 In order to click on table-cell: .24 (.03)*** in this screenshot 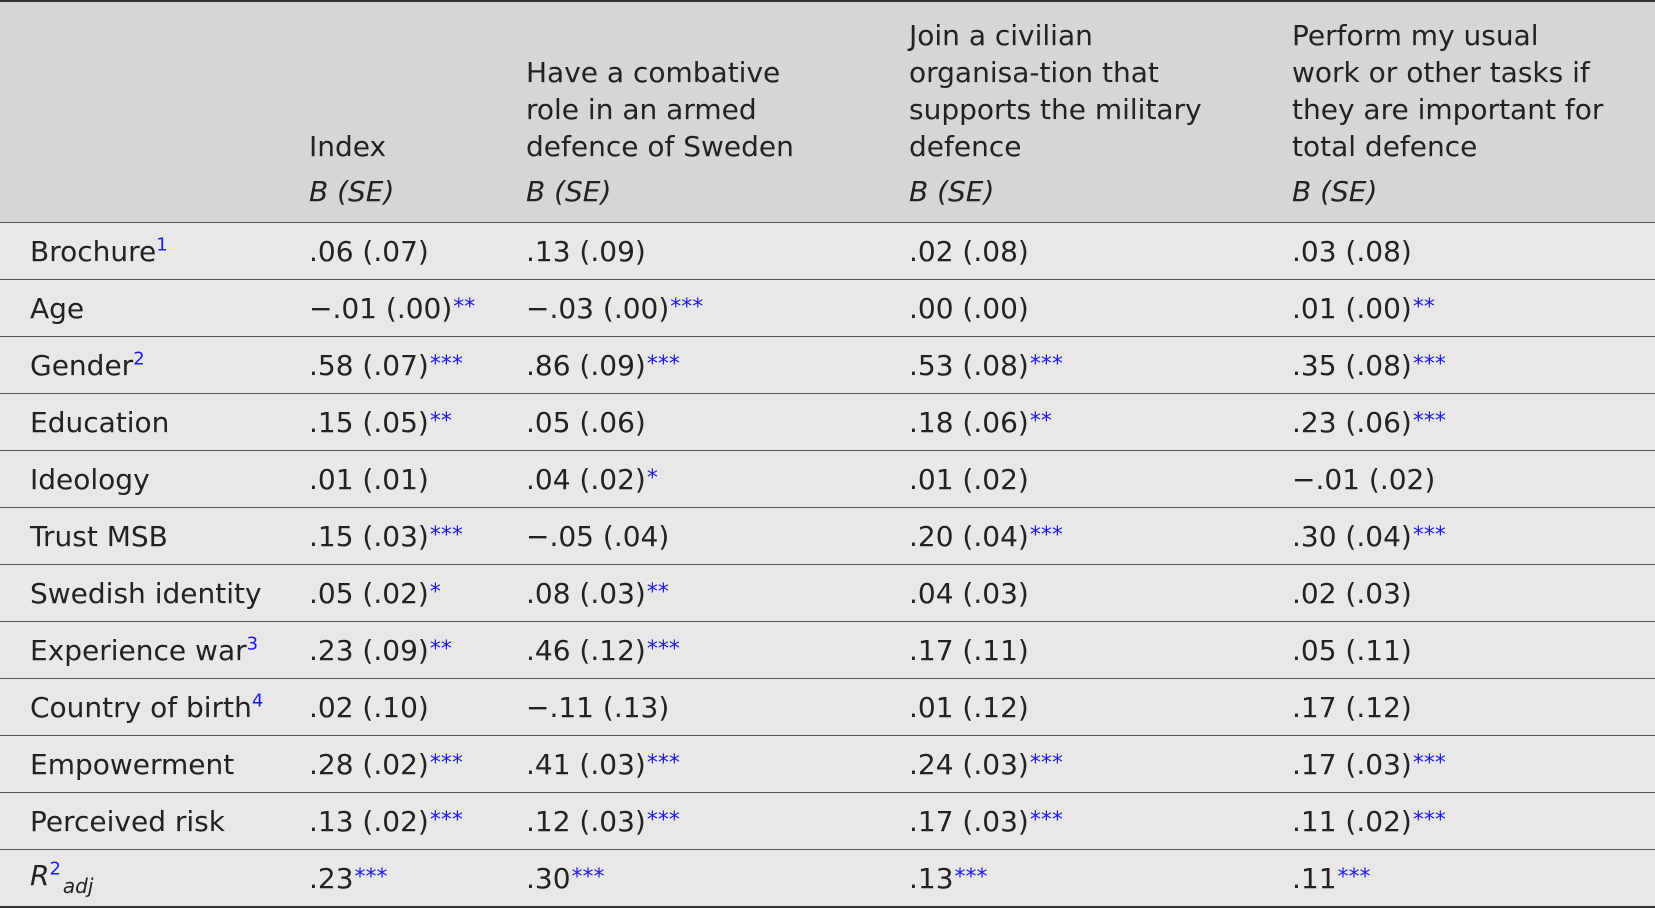, I will do `click(1100, 764)`.